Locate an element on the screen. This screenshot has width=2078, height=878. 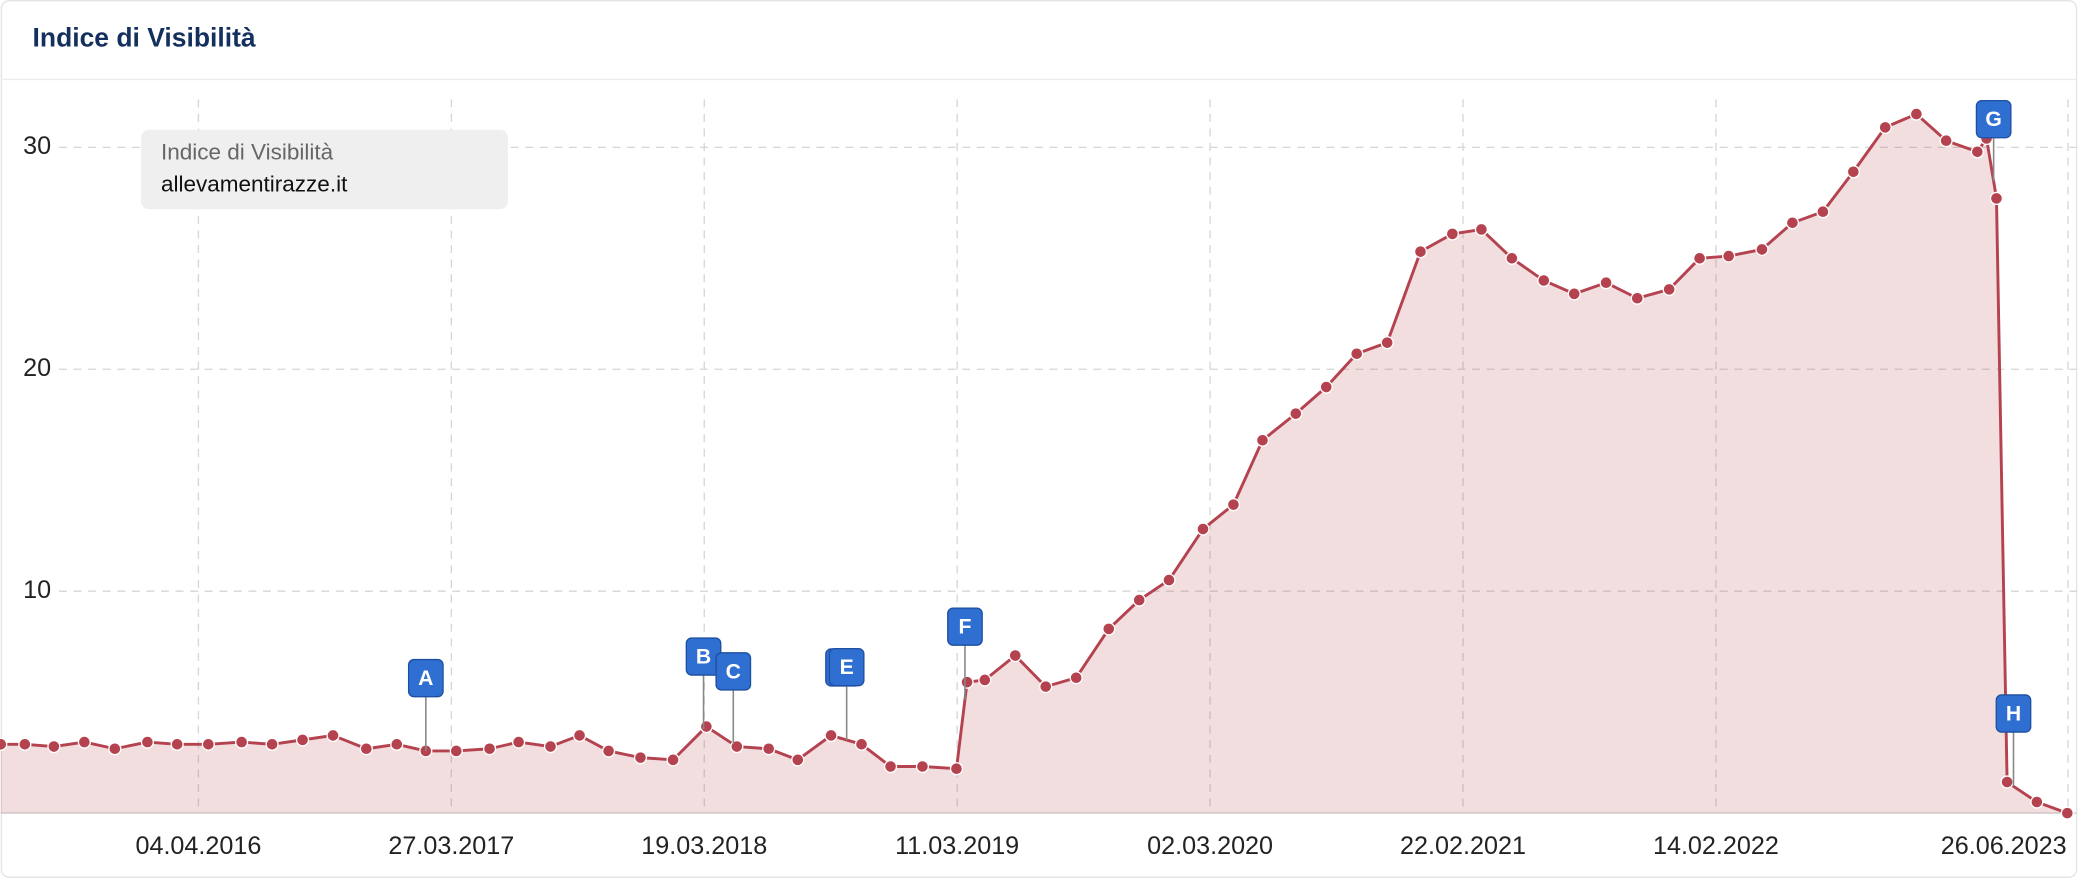
legend-entry: allevamentirazze.it is located at coordinates (254, 183).